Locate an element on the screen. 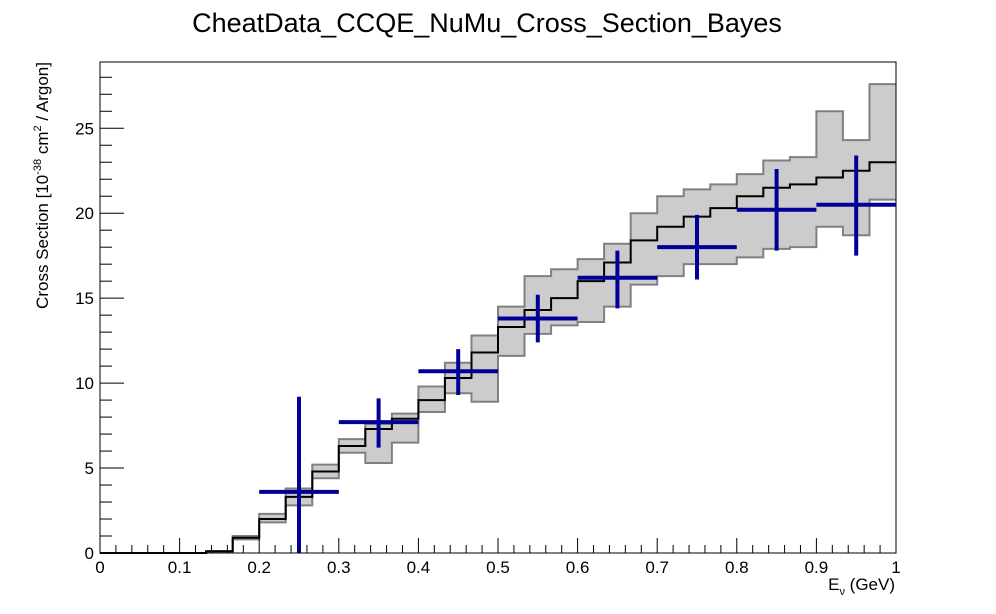 This screenshot has width=996, height=614. y-tick-label: 20 is located at coordinates (84, 213).